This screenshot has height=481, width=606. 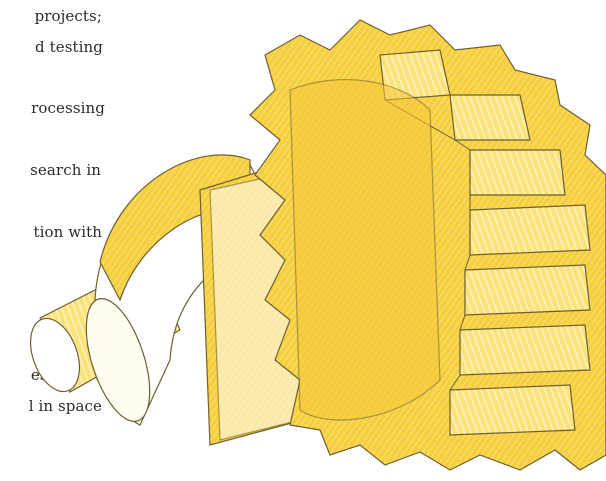 What do you see at coordinates (67, 232) in the screenshot?
I see `text-line-5: tion with` at bounding box center [67, 232].